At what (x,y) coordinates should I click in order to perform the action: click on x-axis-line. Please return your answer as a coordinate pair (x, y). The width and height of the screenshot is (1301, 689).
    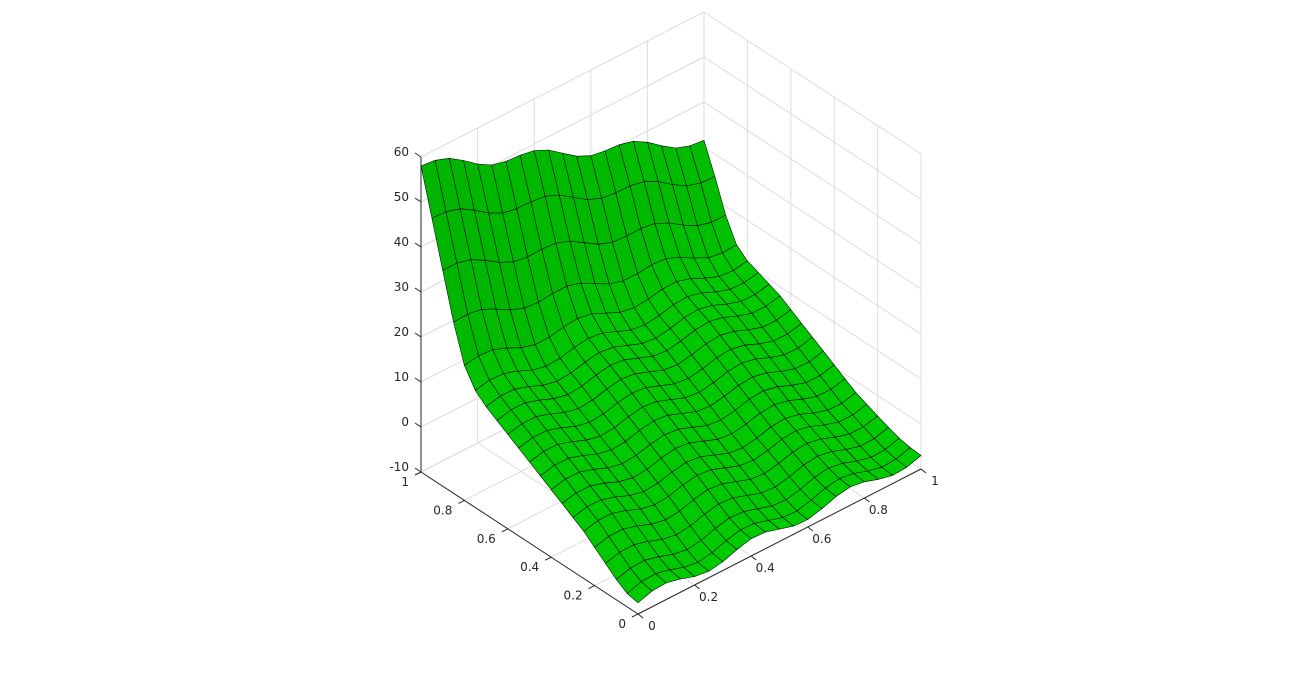
    Looking at the image, I should click on (779, 541).